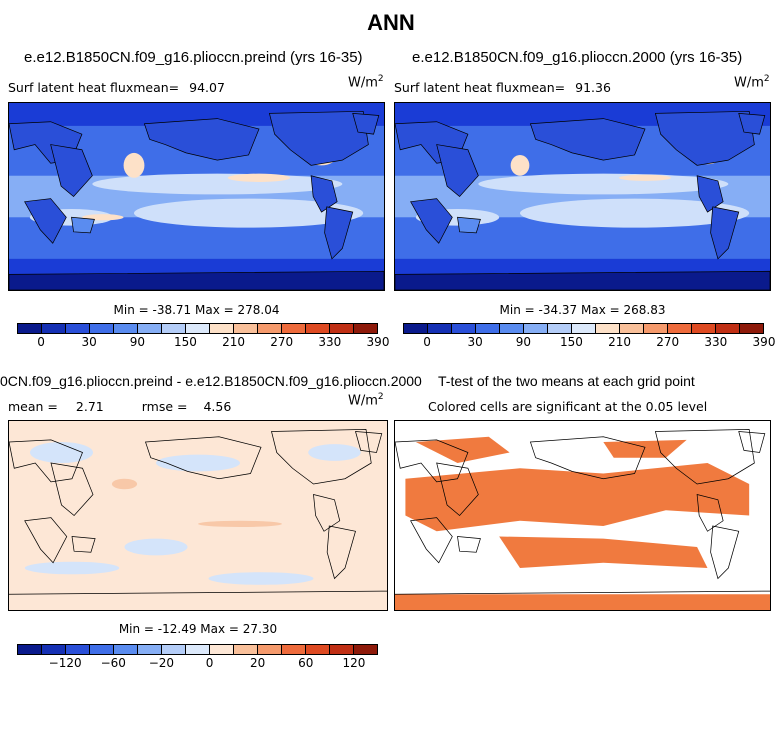 This screenshot has height=733, width=782. I want to click on stat-value: 91.36, so click(593, 87).